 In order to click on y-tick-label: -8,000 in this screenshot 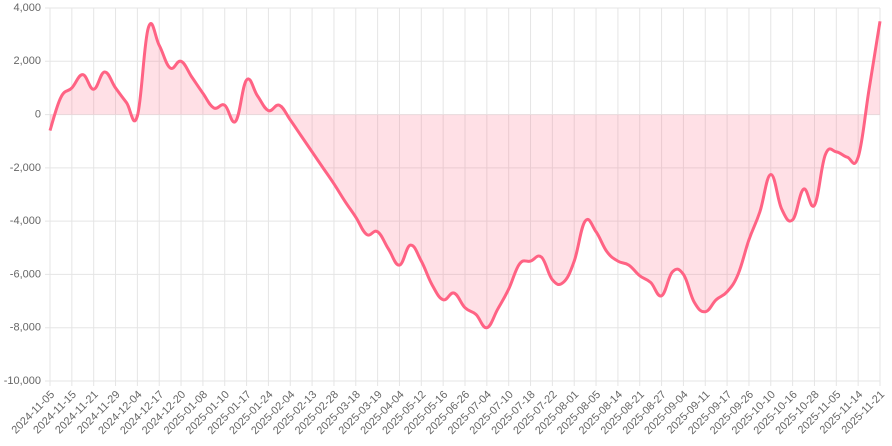, I will do `click(25, 328)`.